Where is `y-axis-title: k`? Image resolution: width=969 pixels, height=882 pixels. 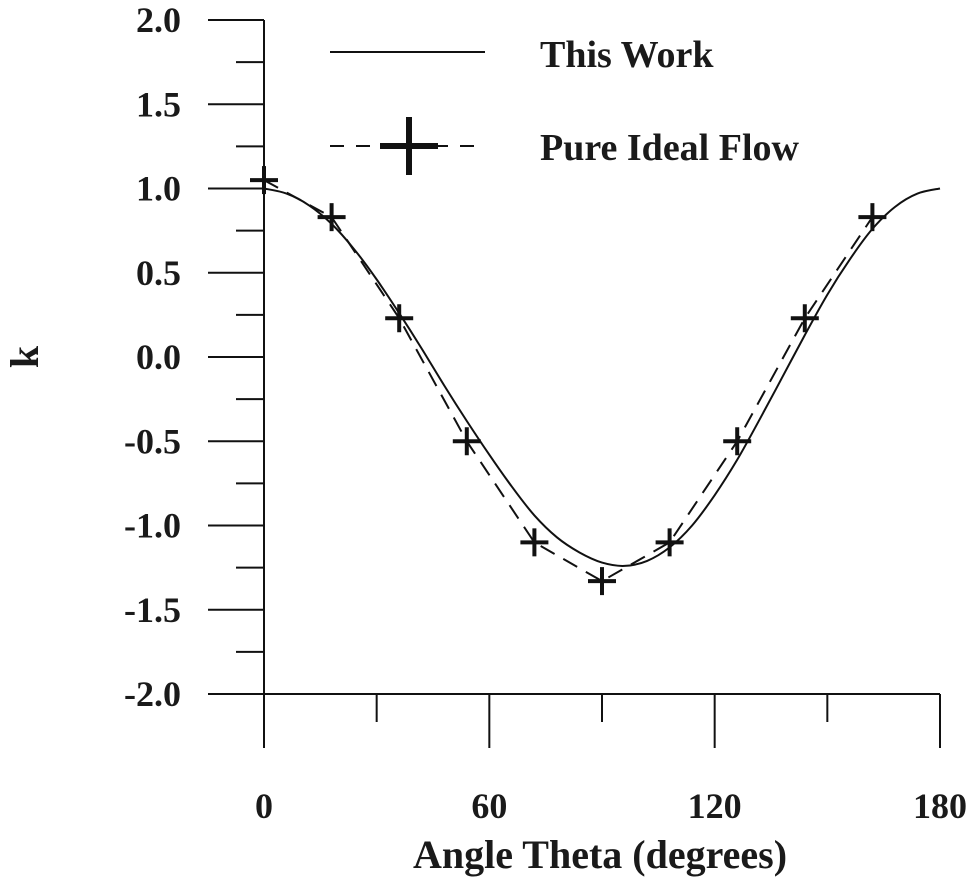
y-axis-title: k is located at coordinates (24, 356).